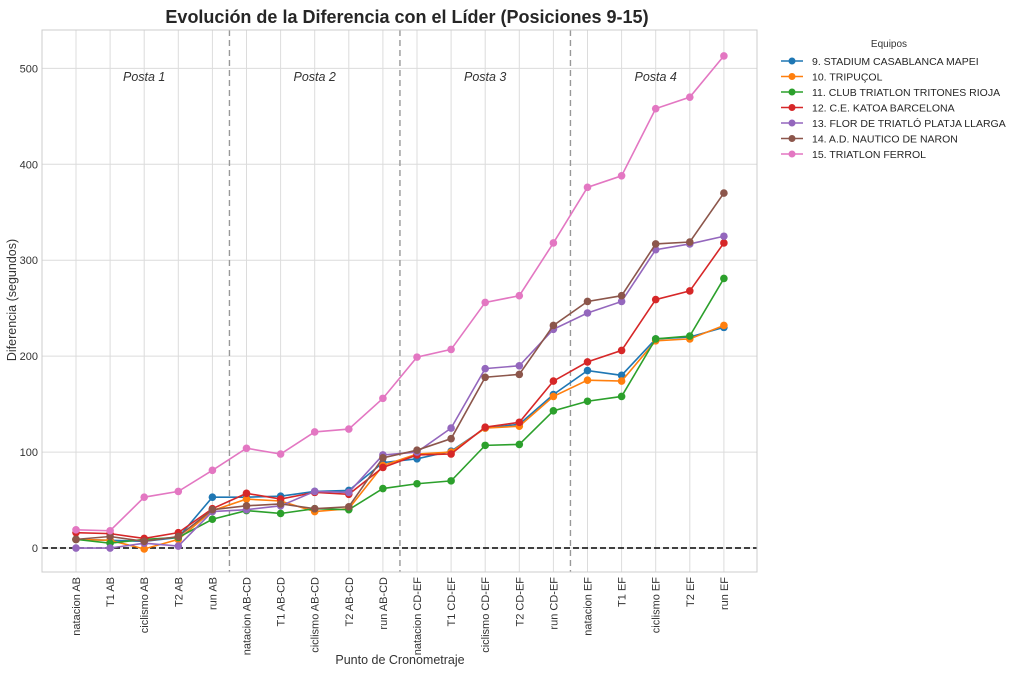  I want to click on y-tick-label: 200, so click(29, 357).